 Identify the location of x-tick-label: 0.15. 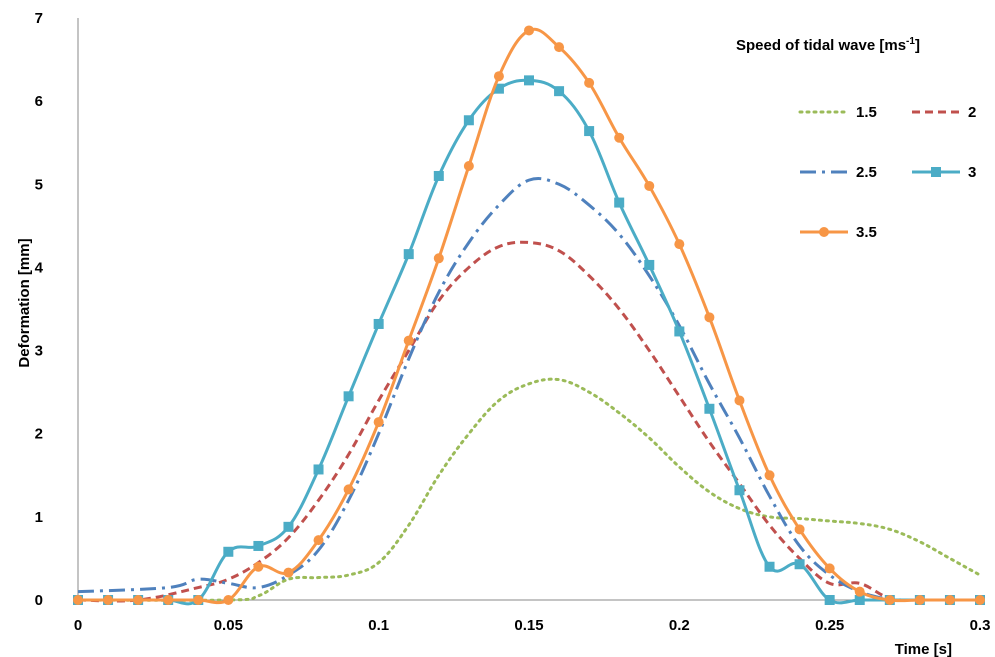
(528, 625).